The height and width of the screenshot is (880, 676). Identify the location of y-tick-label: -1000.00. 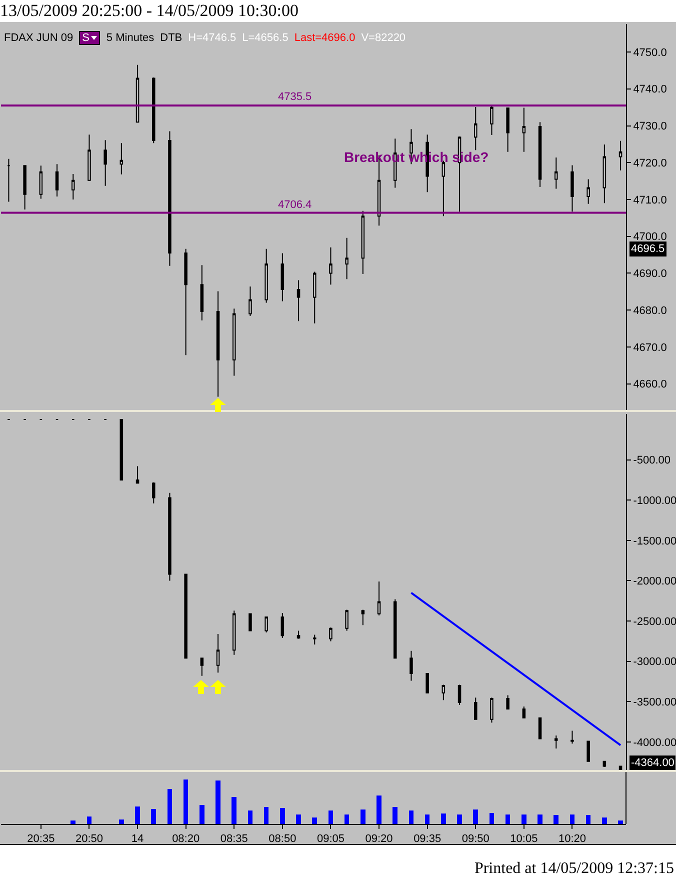
(654, 500).